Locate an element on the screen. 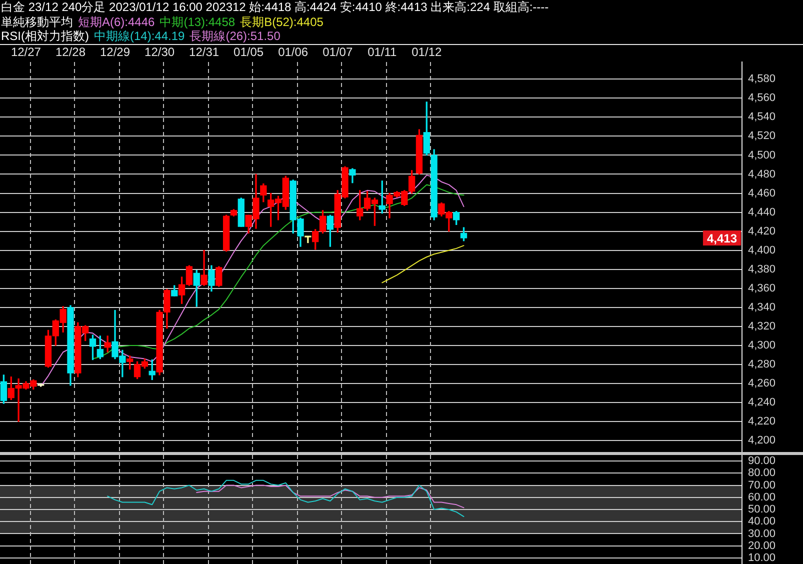 Image resolution: width=803 pixels, height=564 pixels. y-tick-label: 20.00 is located at coordinates (762, 546).